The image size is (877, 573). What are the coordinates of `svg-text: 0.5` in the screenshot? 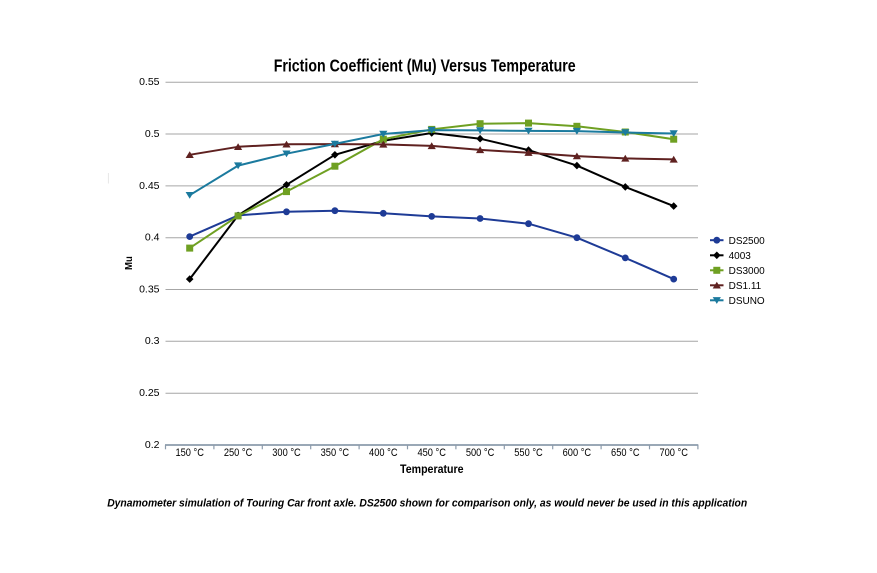 It's located at (152, 134).